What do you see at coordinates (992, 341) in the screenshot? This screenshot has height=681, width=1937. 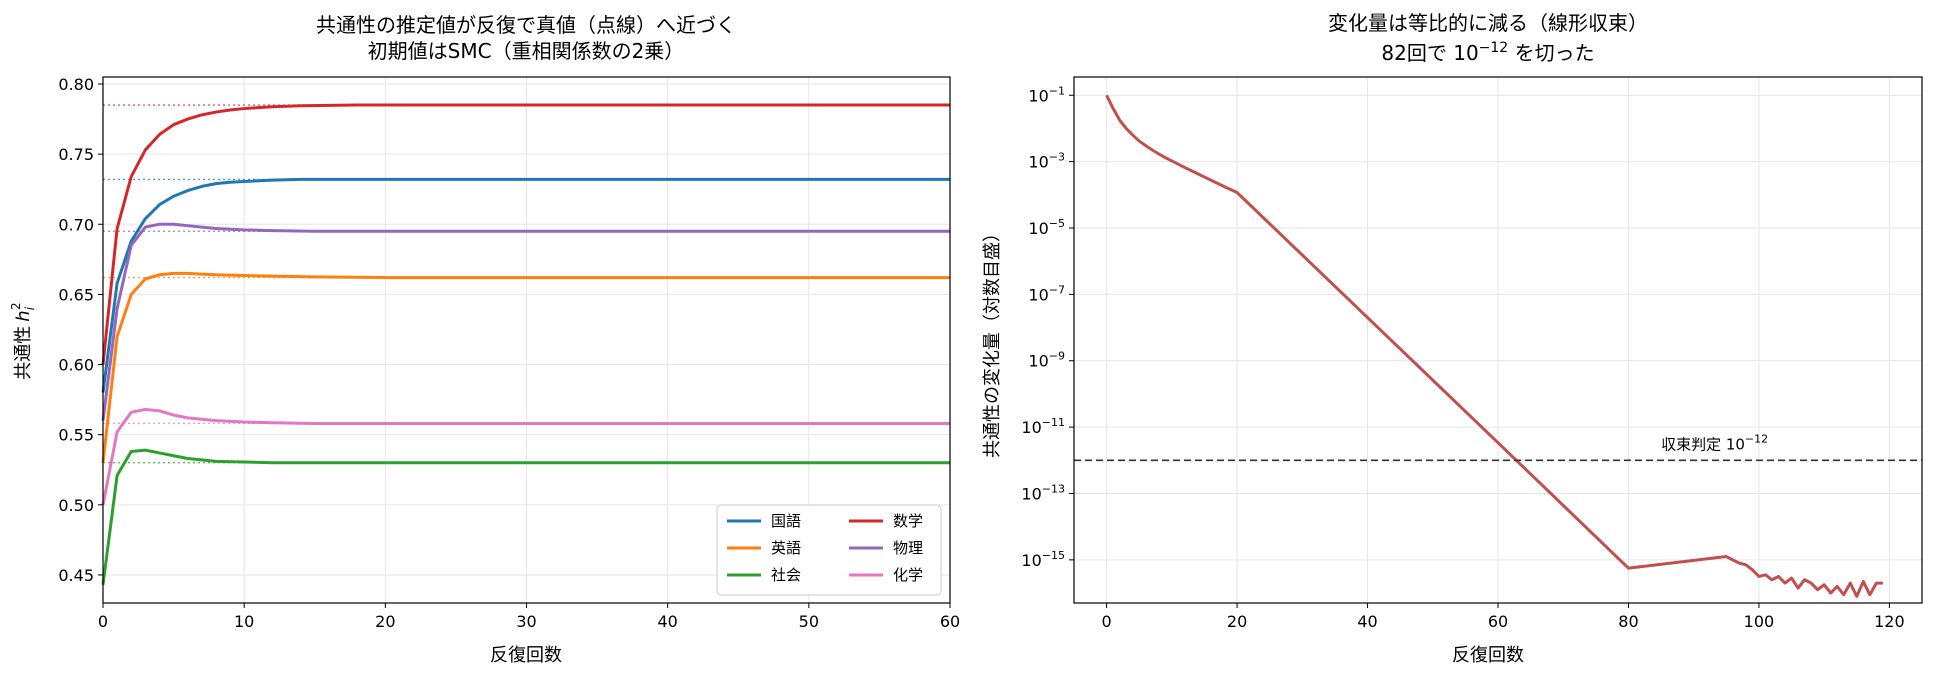 I see `right-y-axis-label: 共通性の変化量（対数目盛）` at bounding box center [992, 341].